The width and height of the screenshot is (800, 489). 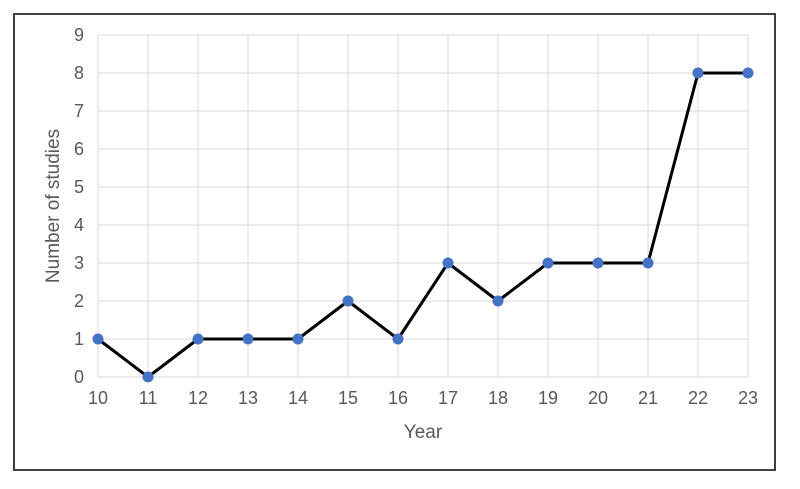 I want to click on svg-text: 7, so click(x=79, y=111).